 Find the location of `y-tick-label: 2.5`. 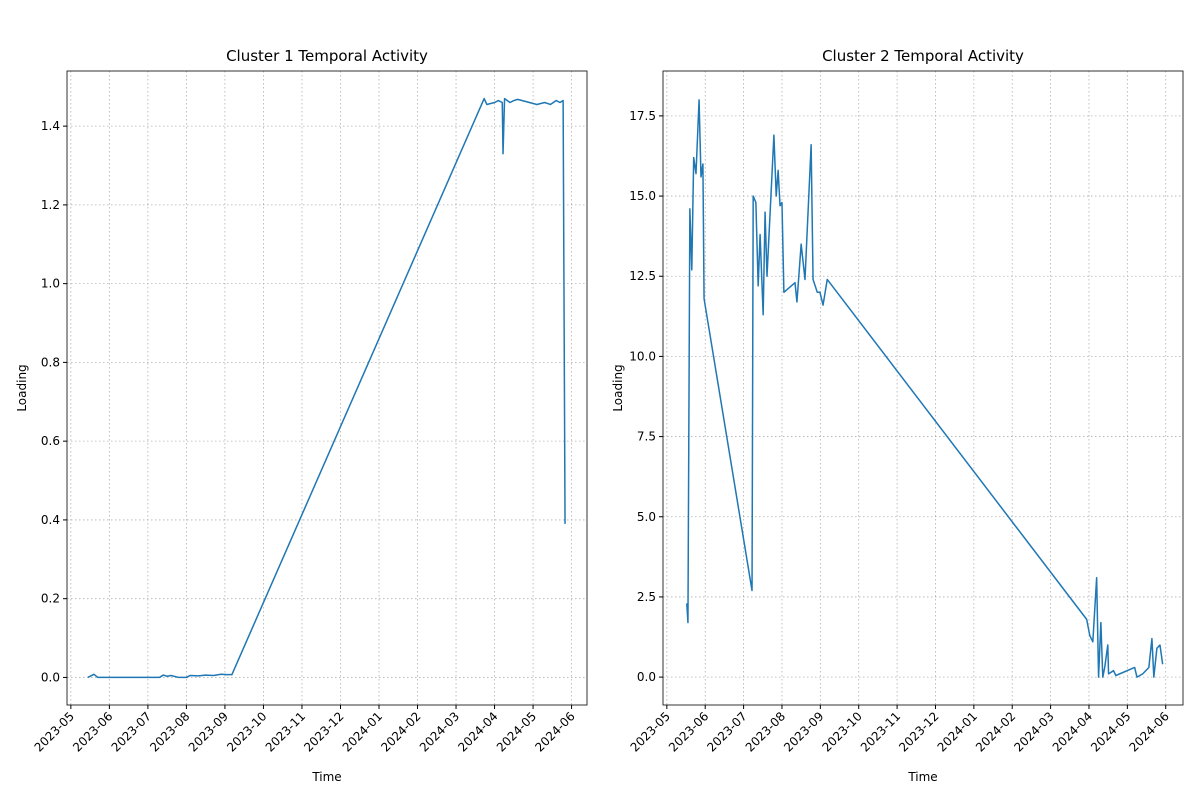

y-tick-label: 2.5 is located at coordinates (646, 597).